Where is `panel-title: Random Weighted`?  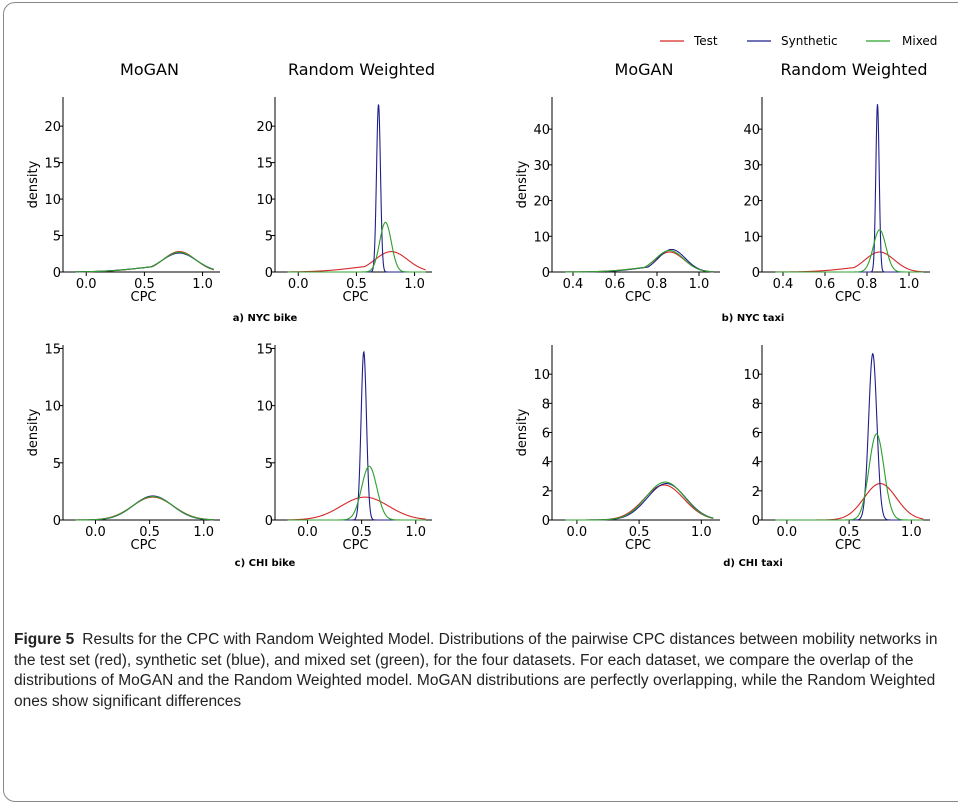
panel-title: Random Weighted is located at coordinates (853, 69).